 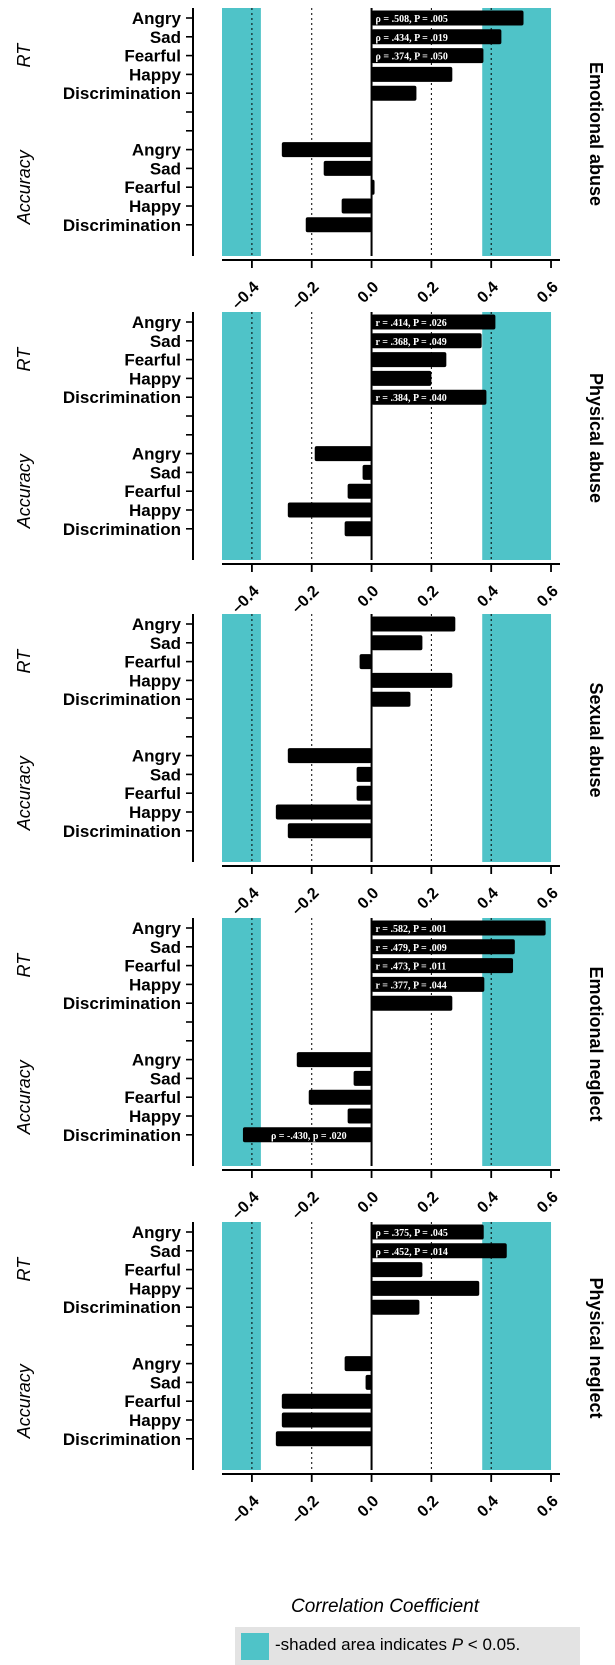 What do you see at coordinates (596, 134) in the screenshot?
I see `panel-title: Emotional abuse` at bounding box center [596, 134].